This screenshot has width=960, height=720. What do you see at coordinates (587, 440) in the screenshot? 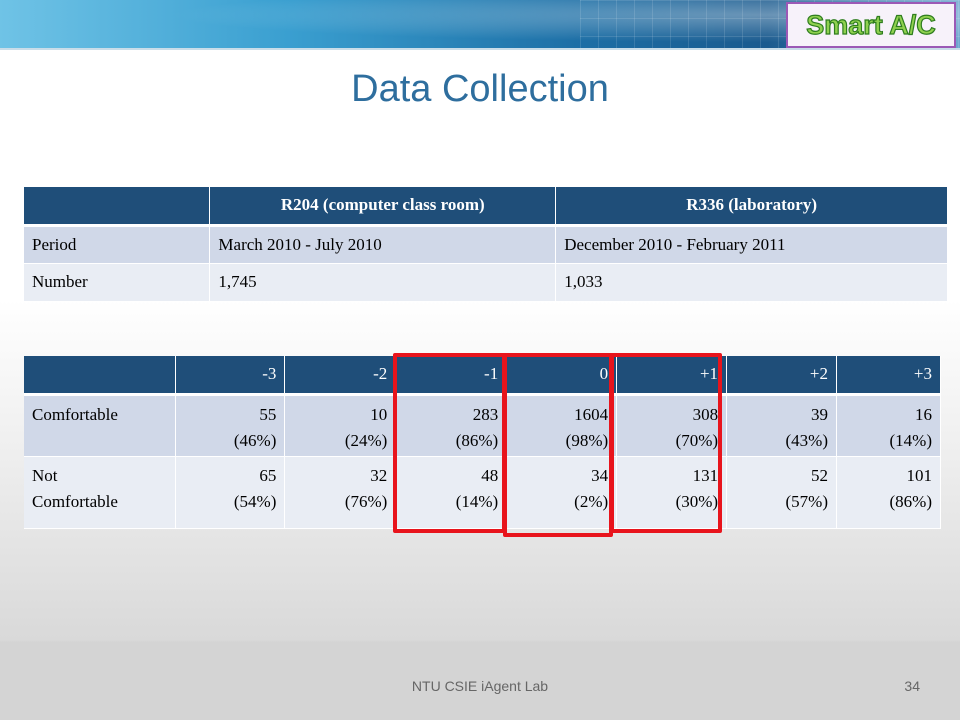
I see `cell-percent: (98%)` at bounding box center [587, 440].